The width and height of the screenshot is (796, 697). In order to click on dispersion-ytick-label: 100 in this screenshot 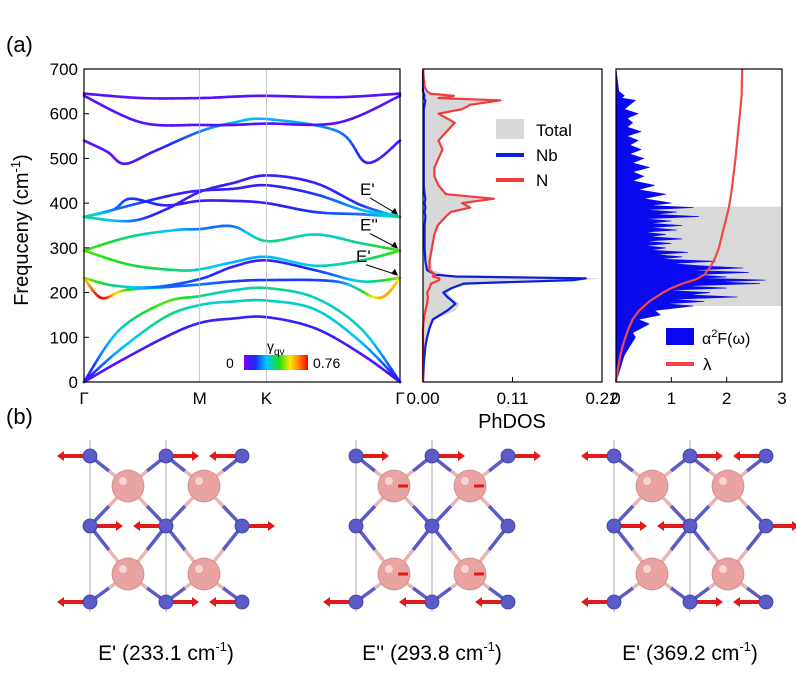, I will do `click(64, 337)`.